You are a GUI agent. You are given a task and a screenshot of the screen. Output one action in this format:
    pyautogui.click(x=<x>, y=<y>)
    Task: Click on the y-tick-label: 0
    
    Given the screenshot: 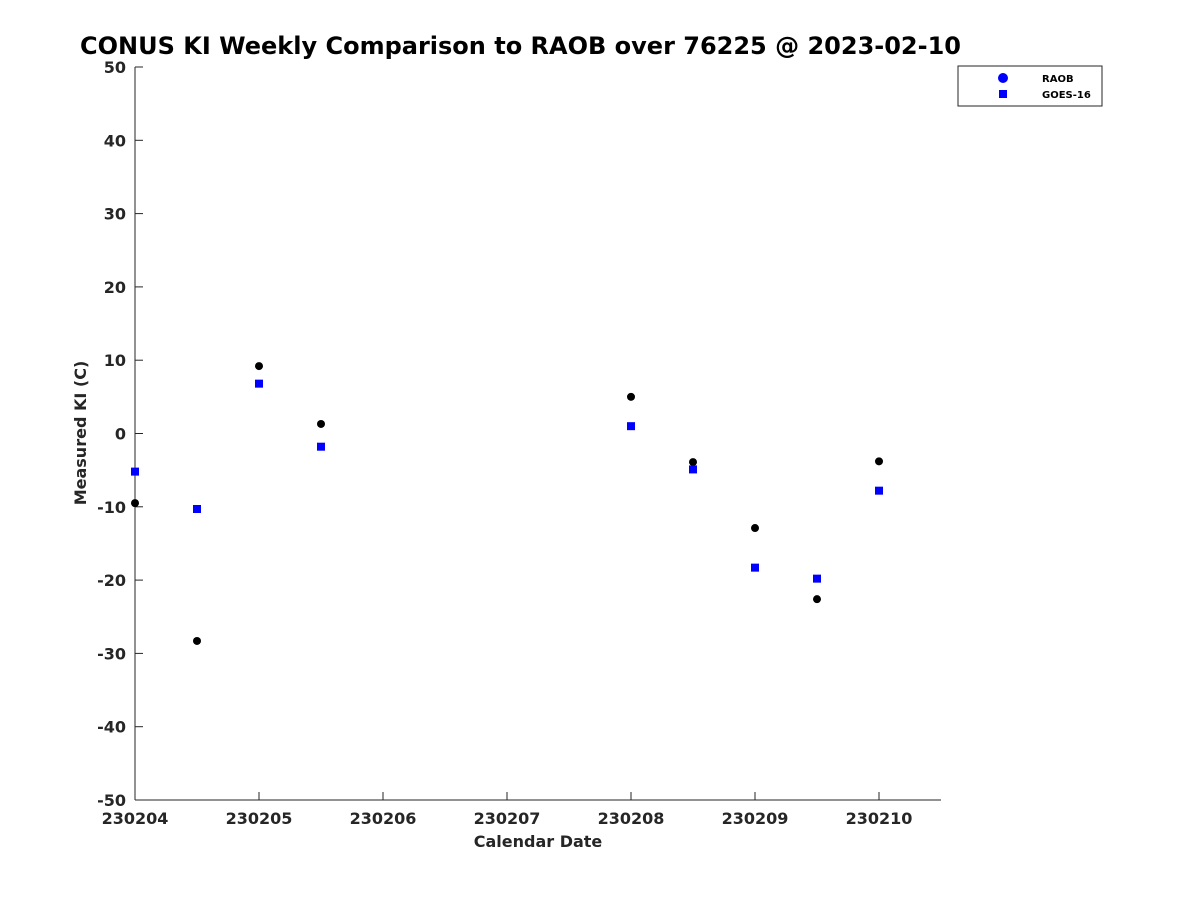 What is the action you would take?
    pyautogui.click(x=120, y=434)
    